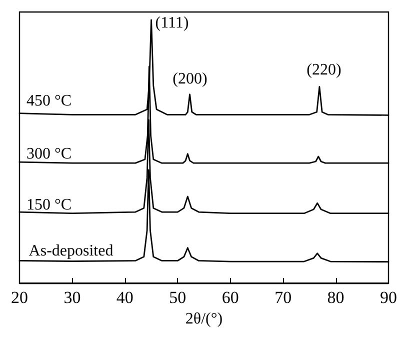 Image resolution: width=400 pixels, height=340 pixels. What do you see at coordinates (19, 298) in the screenshot?
I see `x-tick-label: 20` at bounding box center [19, 298].